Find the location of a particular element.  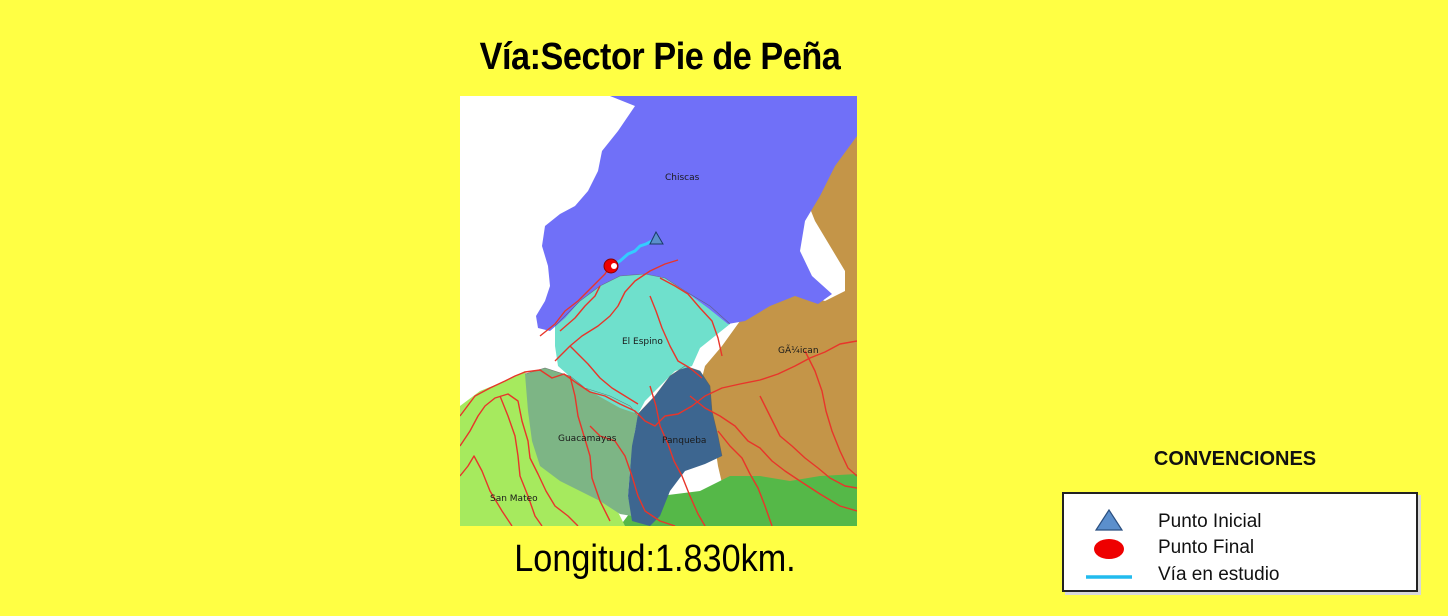

start-point-icon is located at coordinates (656, 237).